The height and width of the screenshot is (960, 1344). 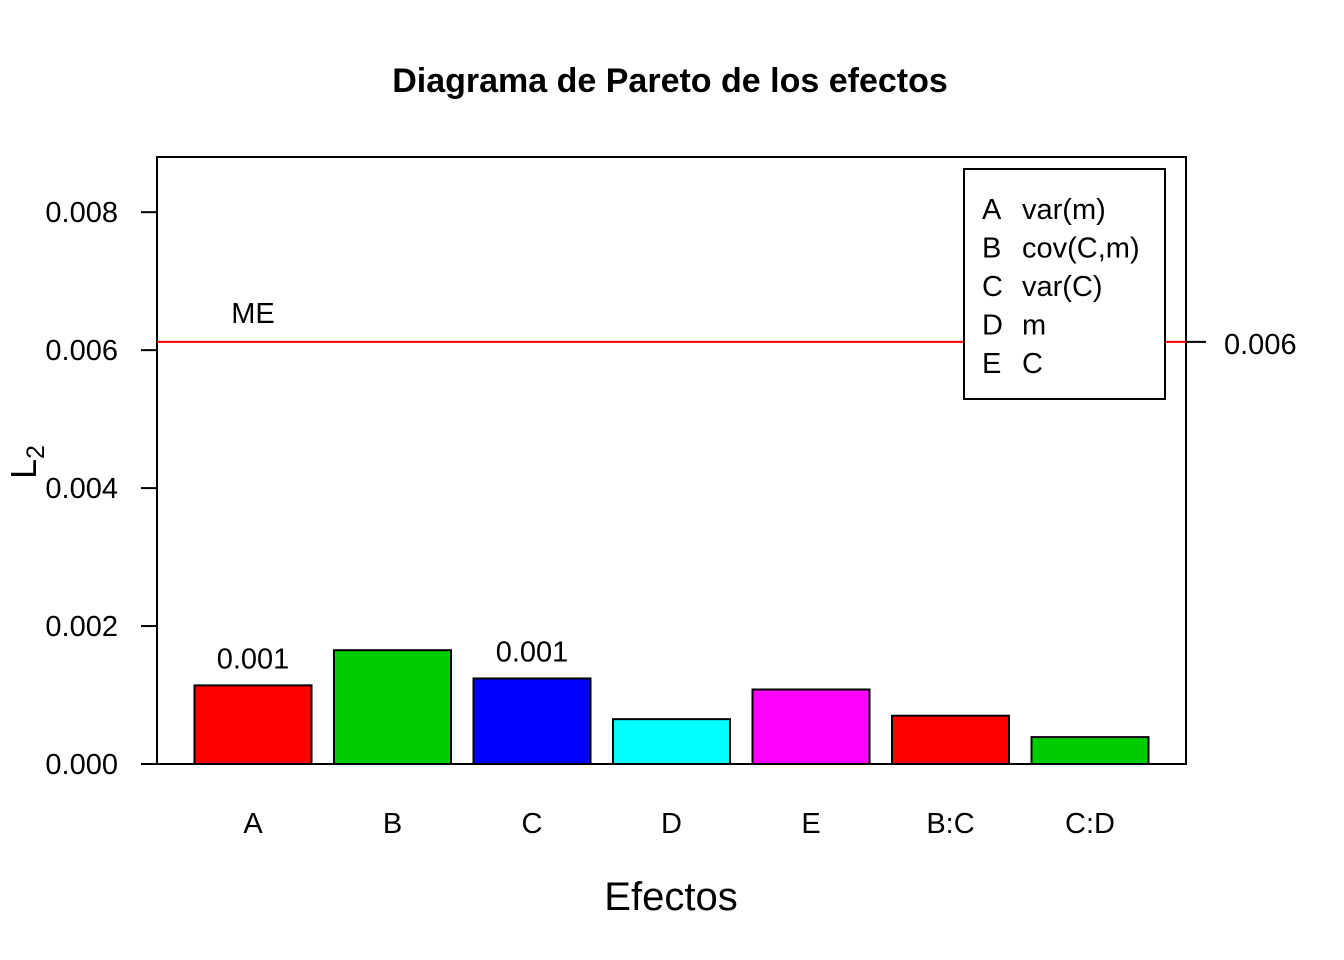 What do you see at coordinates (671, 824) in the screenshot?
I see `x-category-label: D` at bounding box center [671, 824].